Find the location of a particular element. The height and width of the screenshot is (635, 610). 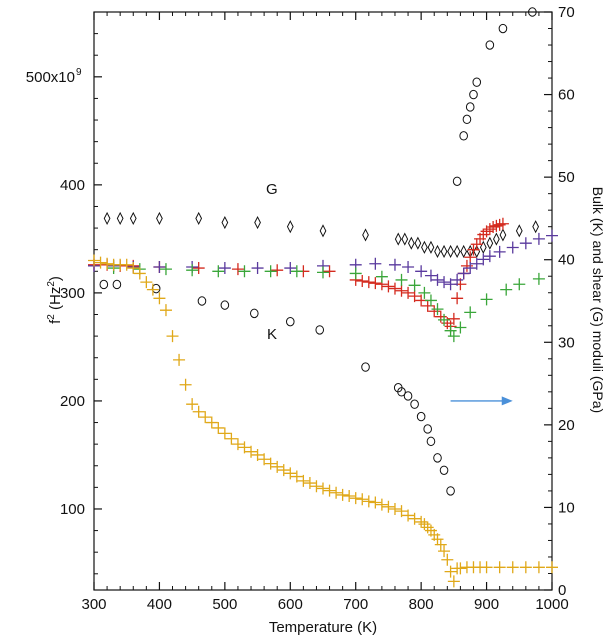

y-right-tick-label-50: 50 is located at coordinates (566, 177).